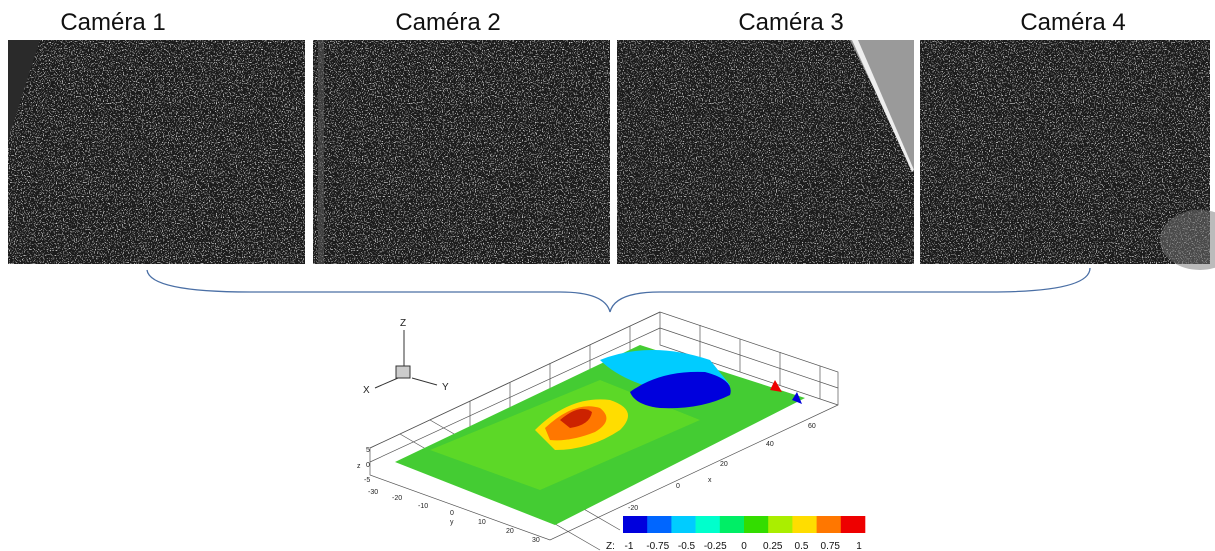  Describe the element at coordinates (368, 450) in the screenshot. I see `z-tick: 5` at that location.